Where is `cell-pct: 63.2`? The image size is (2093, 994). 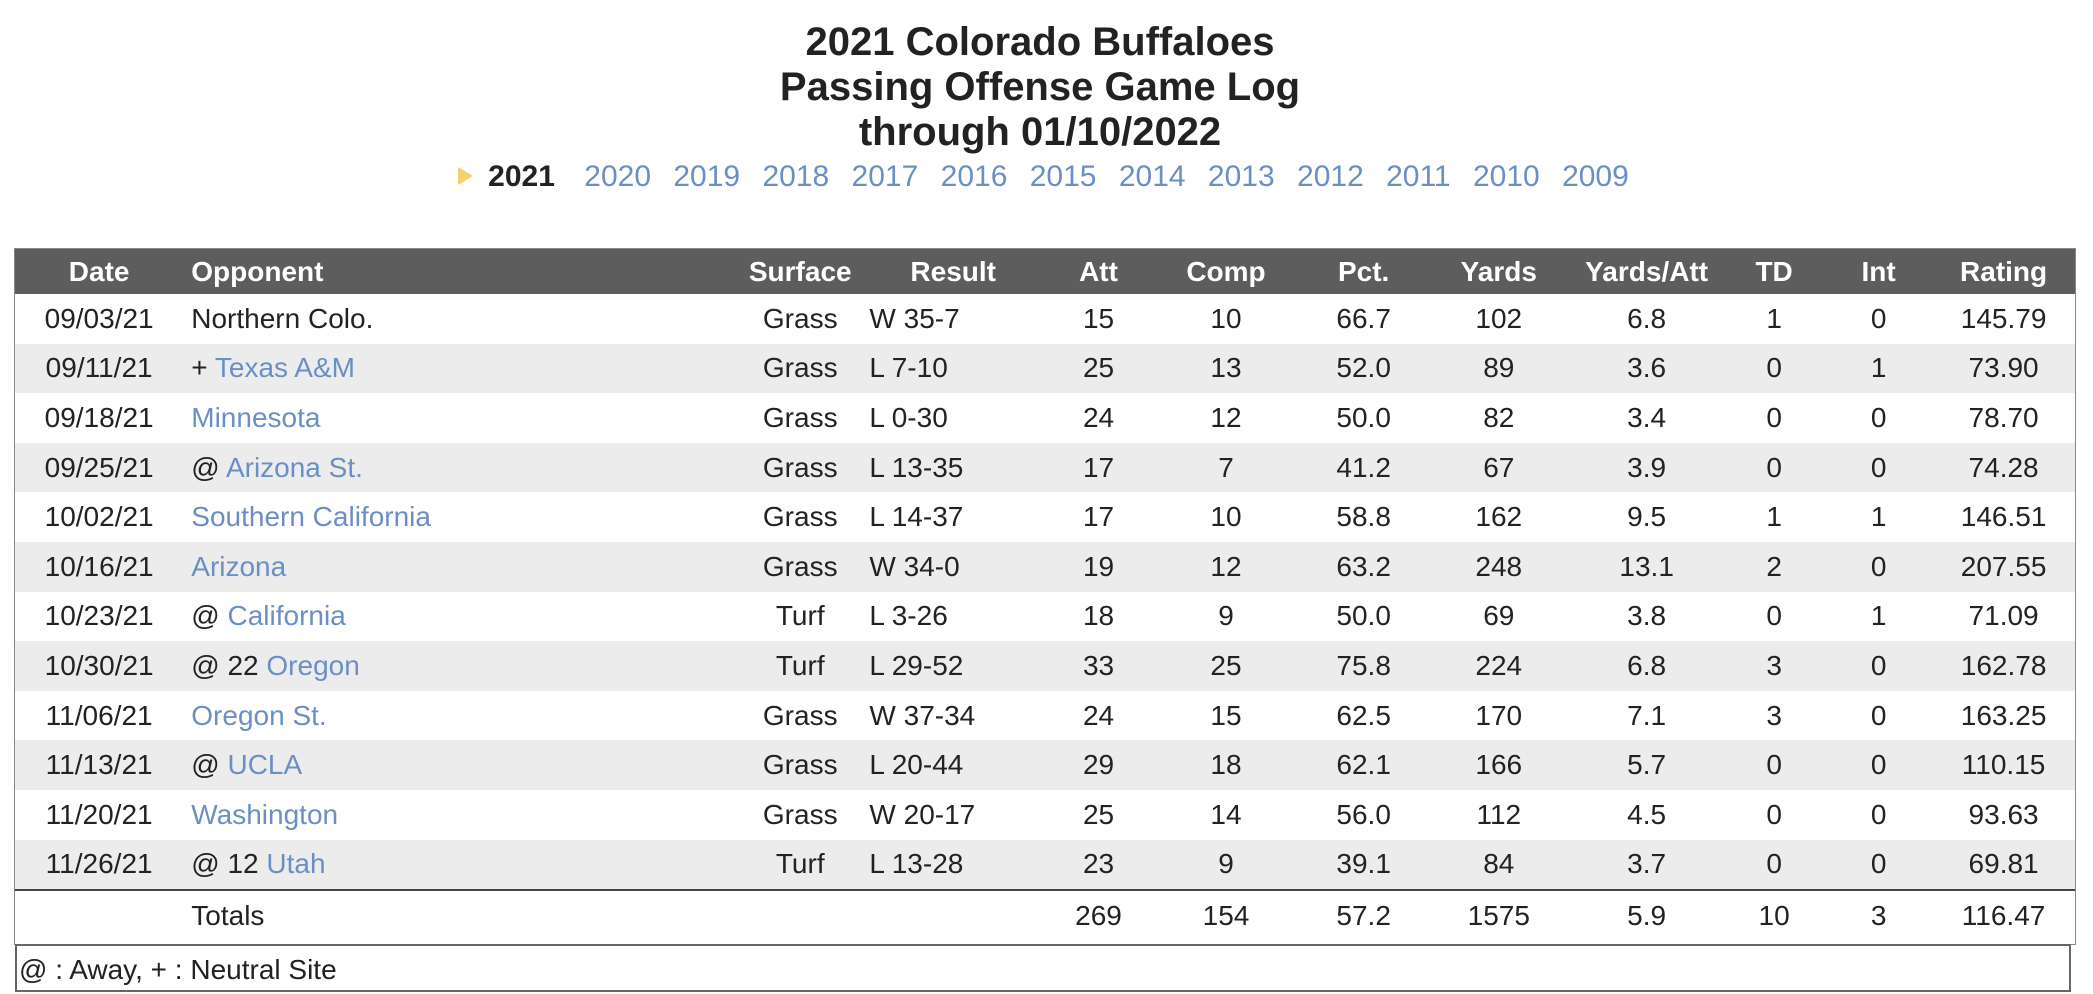
cell-pct: 63.2 is located at coordinates (1363, 566).